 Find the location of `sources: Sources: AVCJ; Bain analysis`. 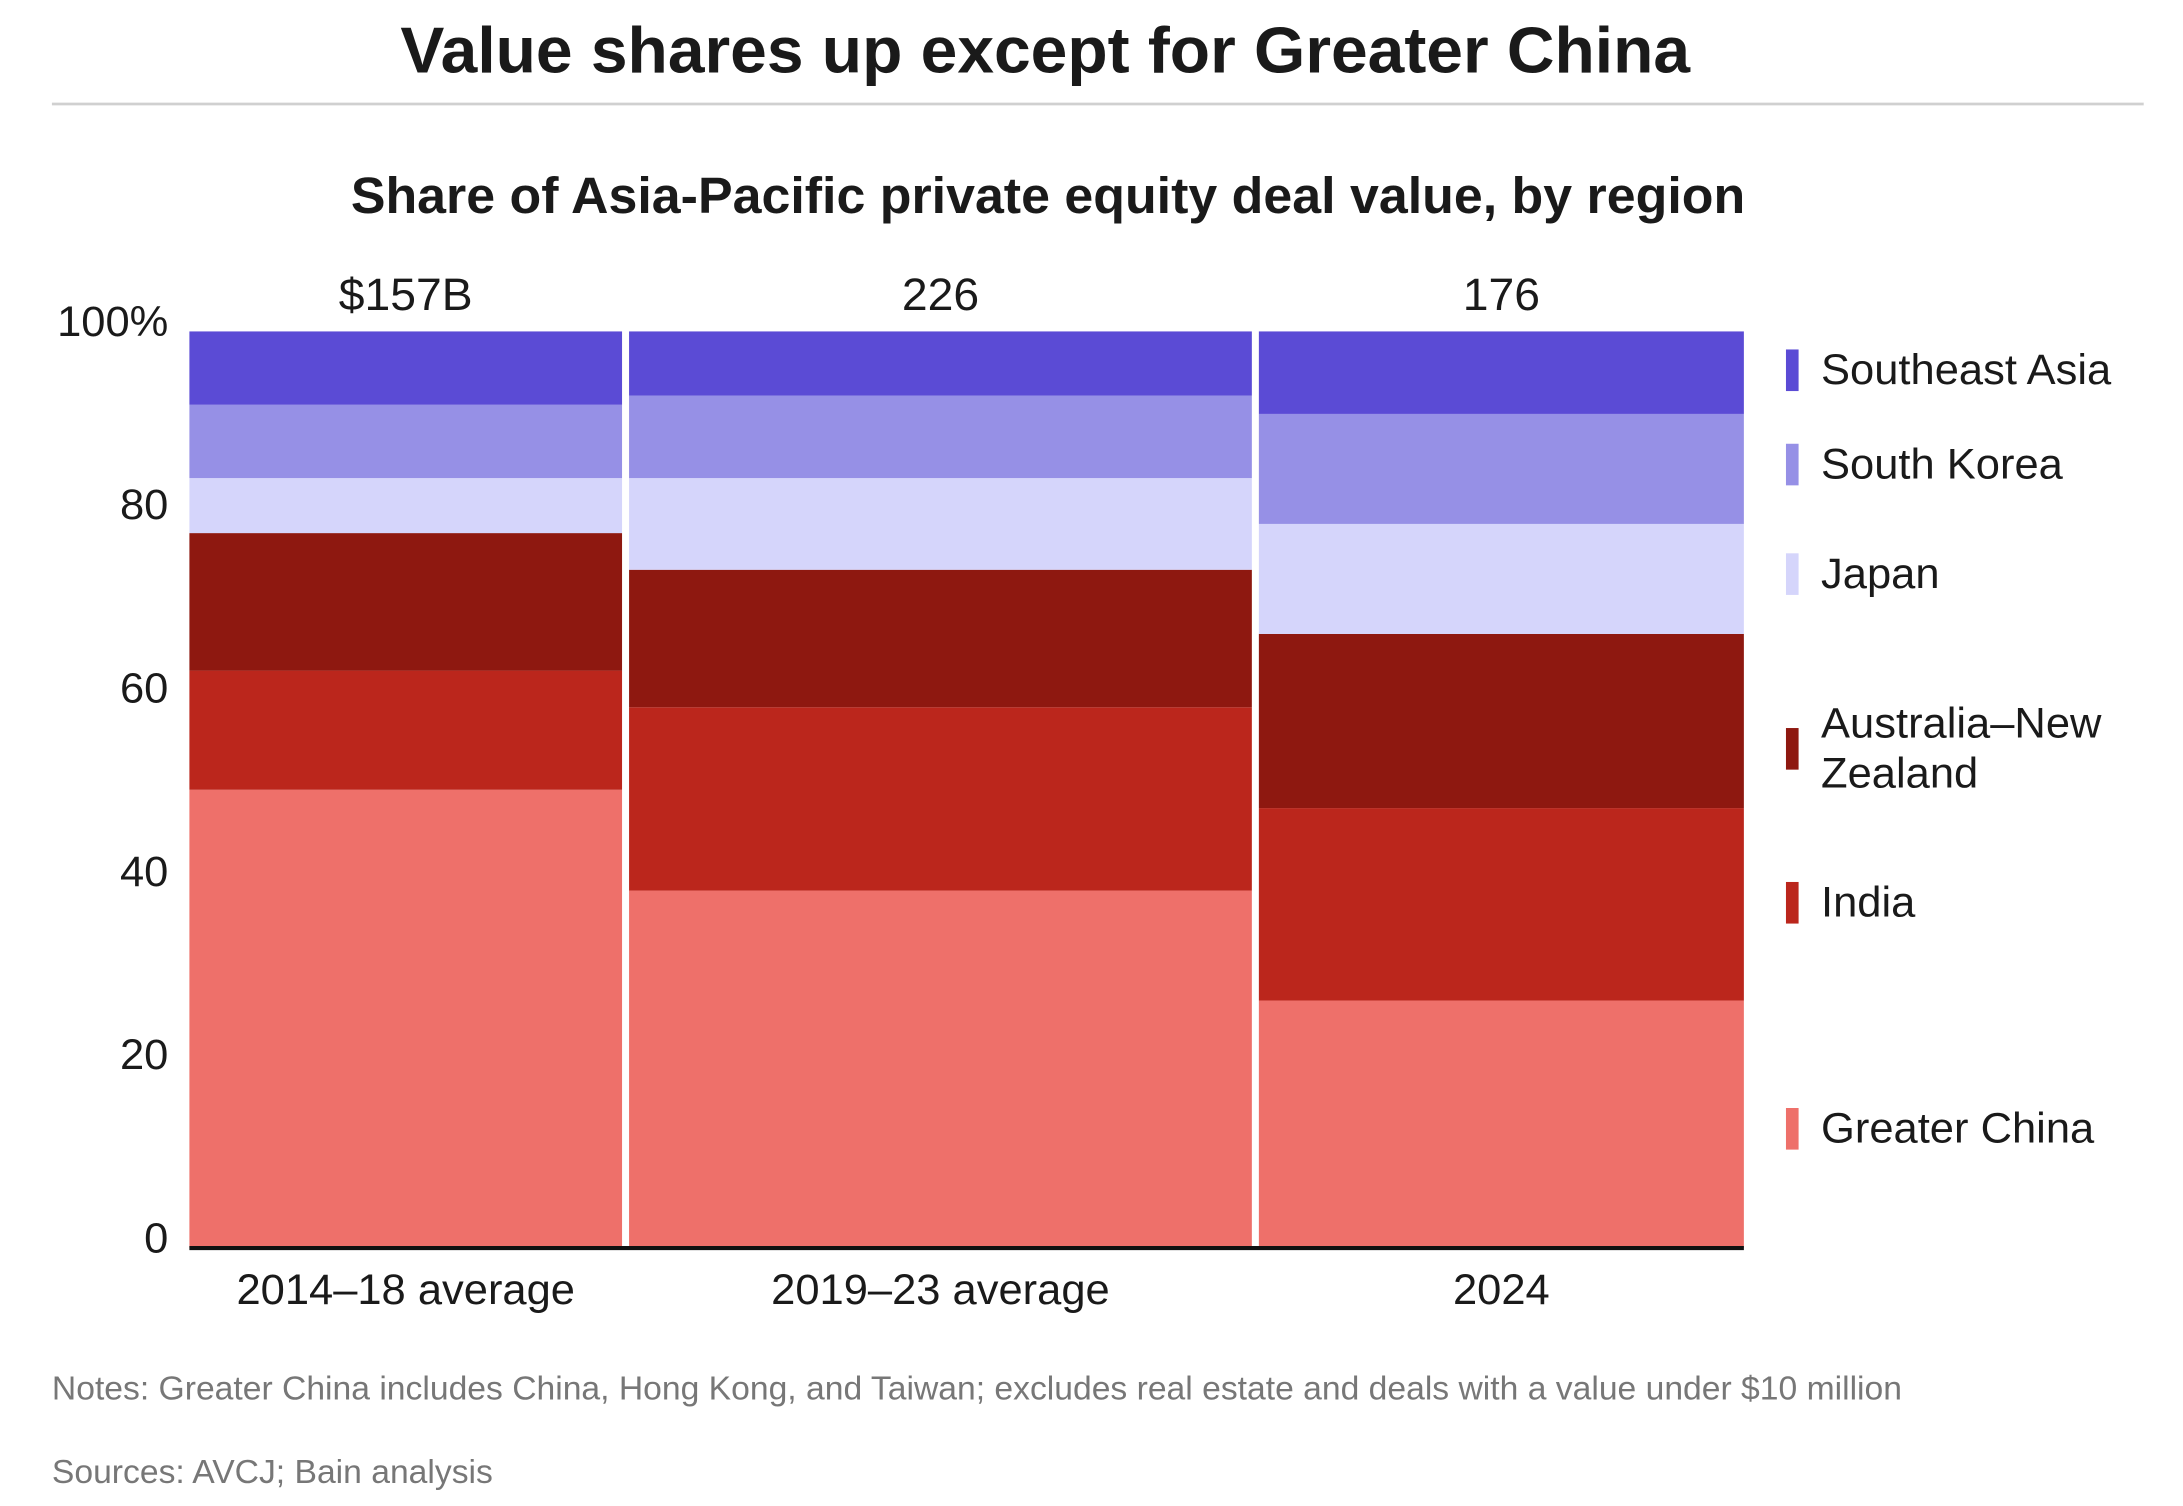

sources: Sources: AVCJ; Bain analysis is located at coordinates (272, 1472).